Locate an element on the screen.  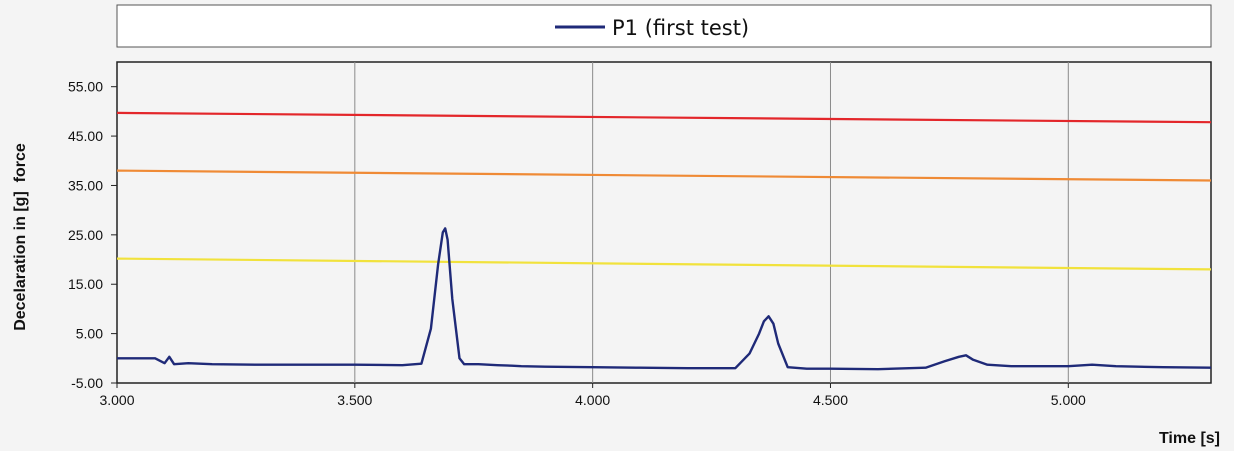
threshold-line-orange is located at coordinates (664, 175).